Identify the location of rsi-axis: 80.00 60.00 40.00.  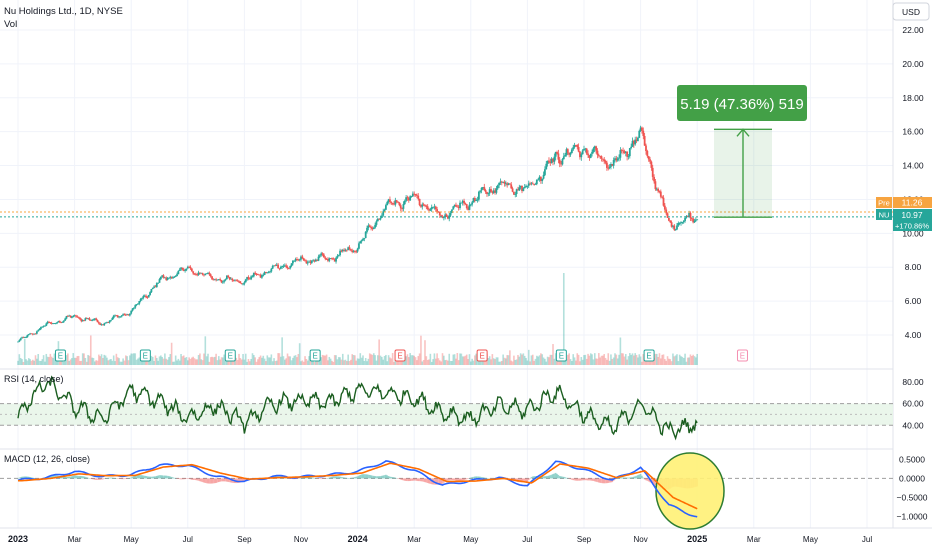
(913, 403).